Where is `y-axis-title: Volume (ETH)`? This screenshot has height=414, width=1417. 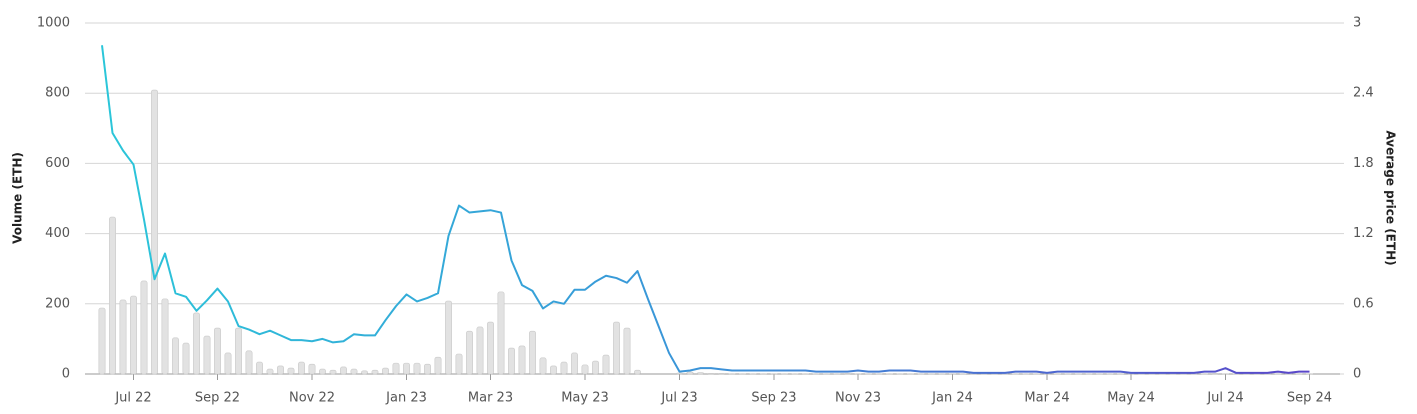 y-axis-title: Volume (ETH) is located at coordinates (18, 198).